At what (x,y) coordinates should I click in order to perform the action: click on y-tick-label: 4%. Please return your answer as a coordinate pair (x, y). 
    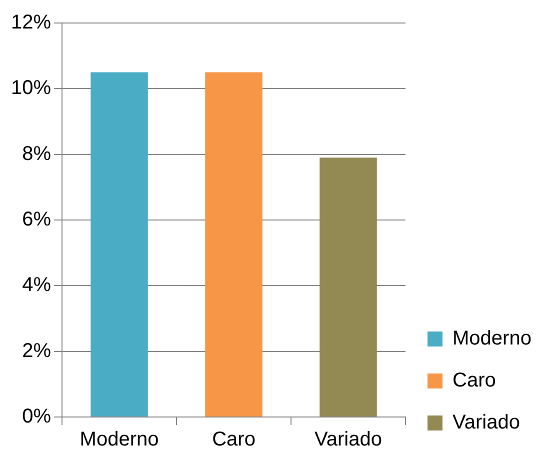
    Looking at the image, I should click on (37, 285).